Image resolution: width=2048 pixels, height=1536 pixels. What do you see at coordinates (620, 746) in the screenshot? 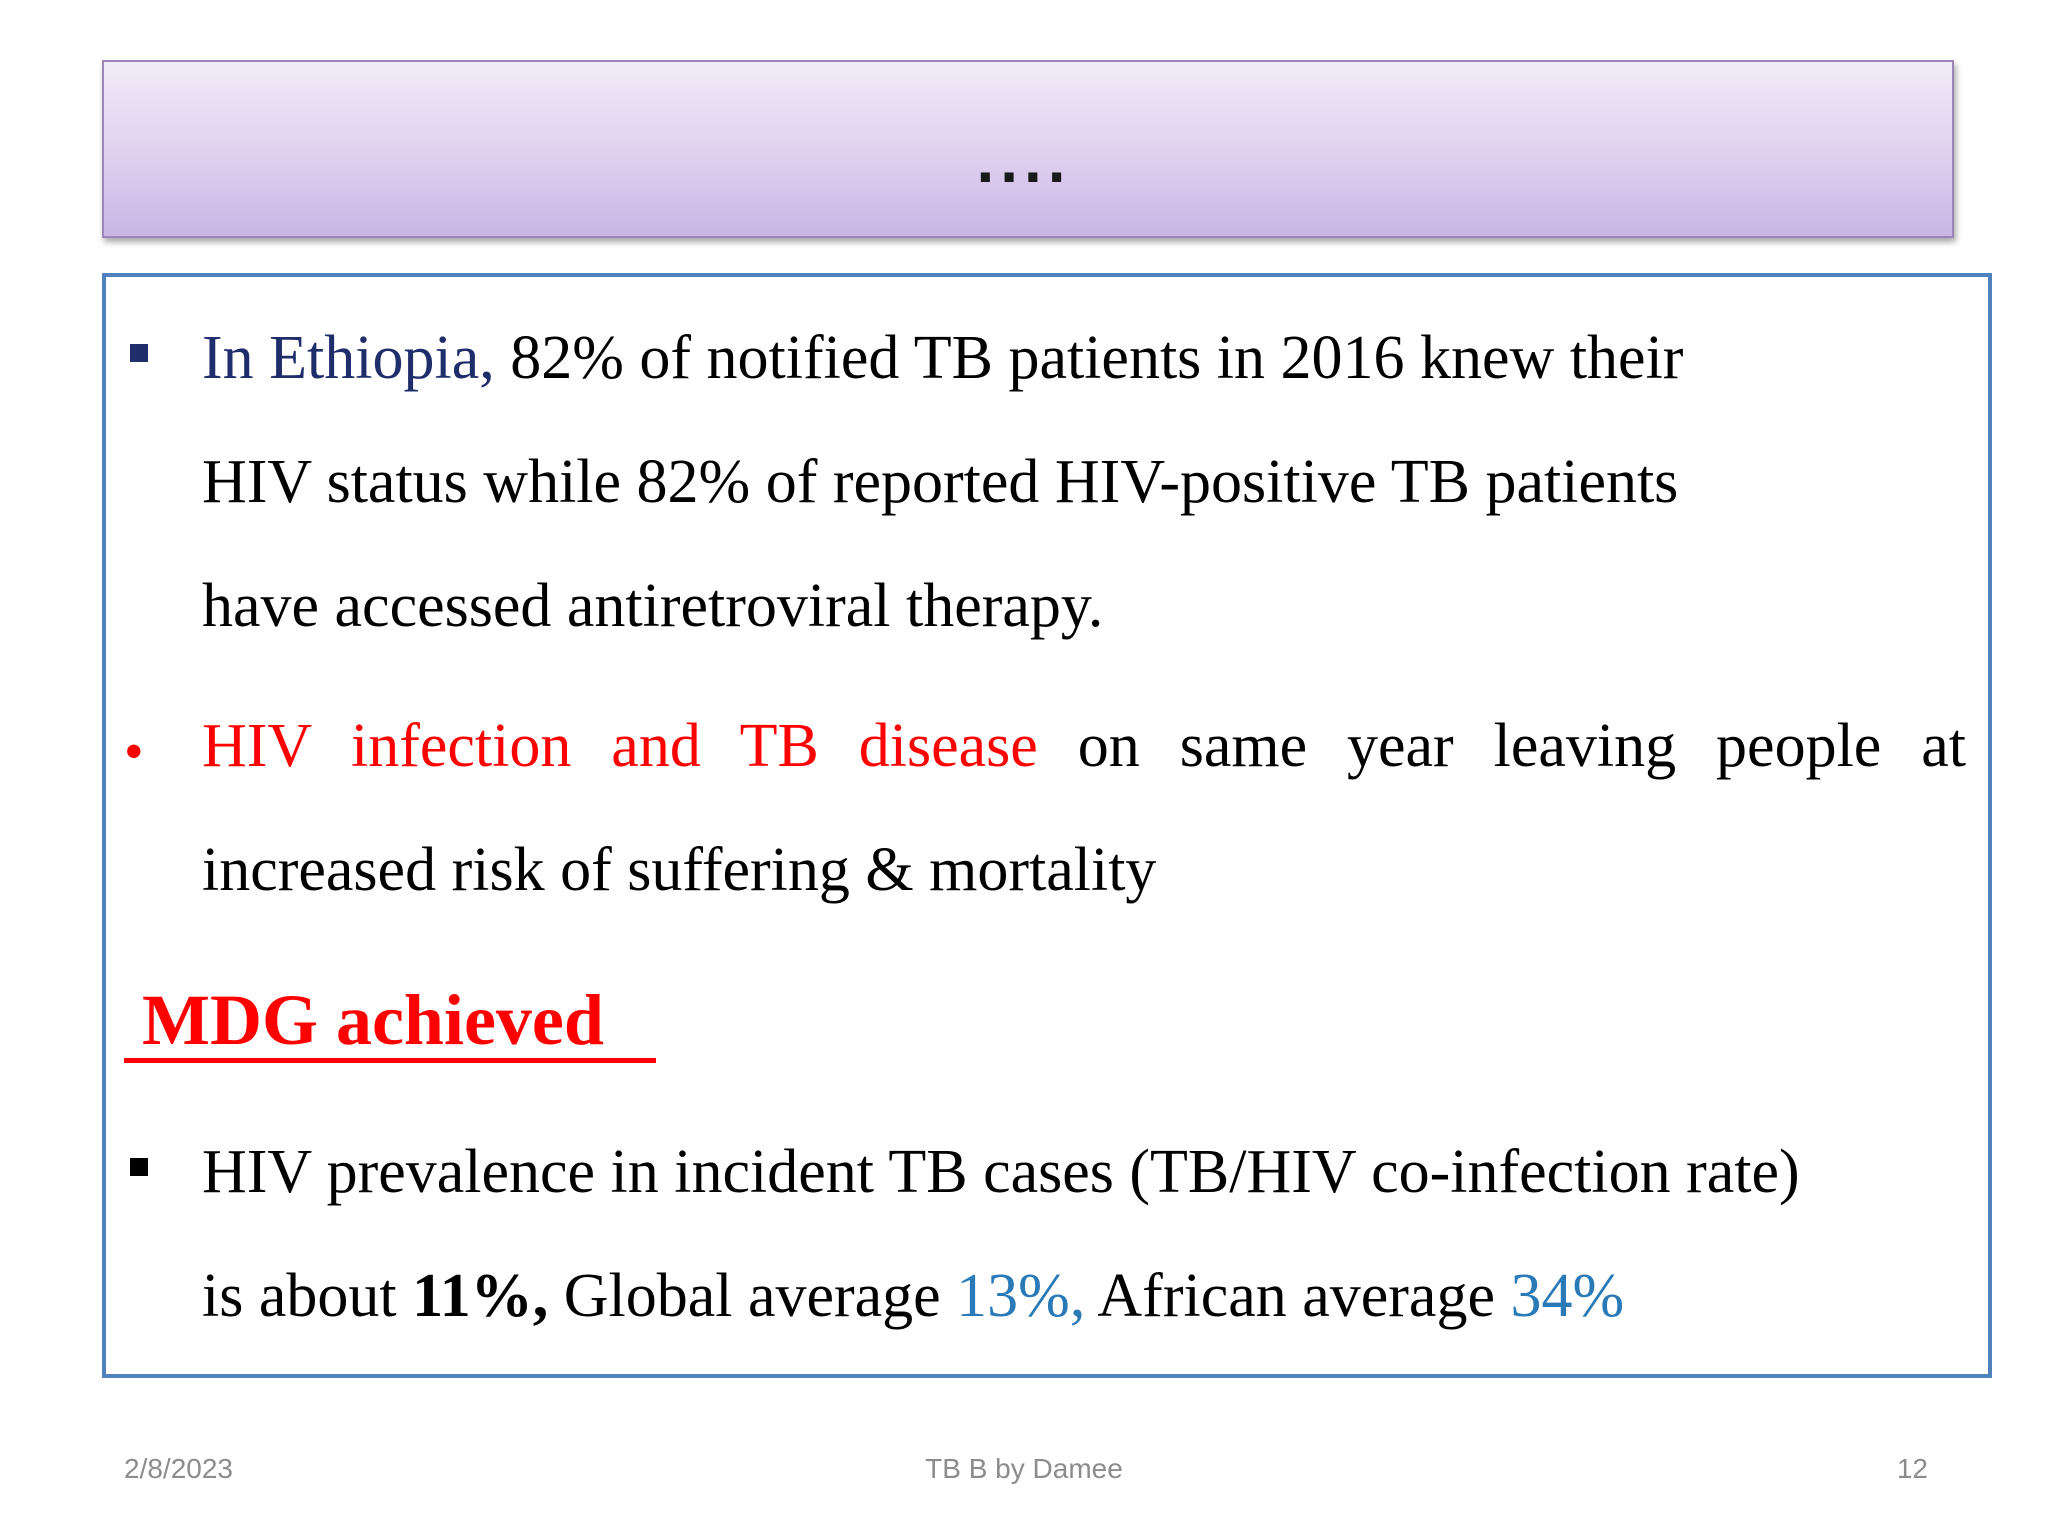
I see `bullet2-highlight: HIV infection and TB disease` at bounding box center [620, 746].